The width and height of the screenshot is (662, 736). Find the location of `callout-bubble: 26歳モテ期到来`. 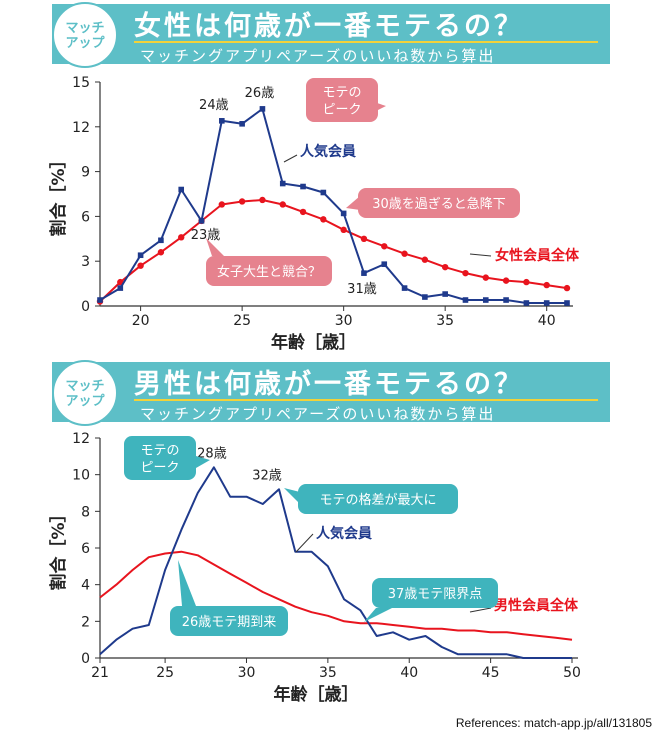

callout-bubble: 26歳モテ期到来 is located at coordinates (229, 598).